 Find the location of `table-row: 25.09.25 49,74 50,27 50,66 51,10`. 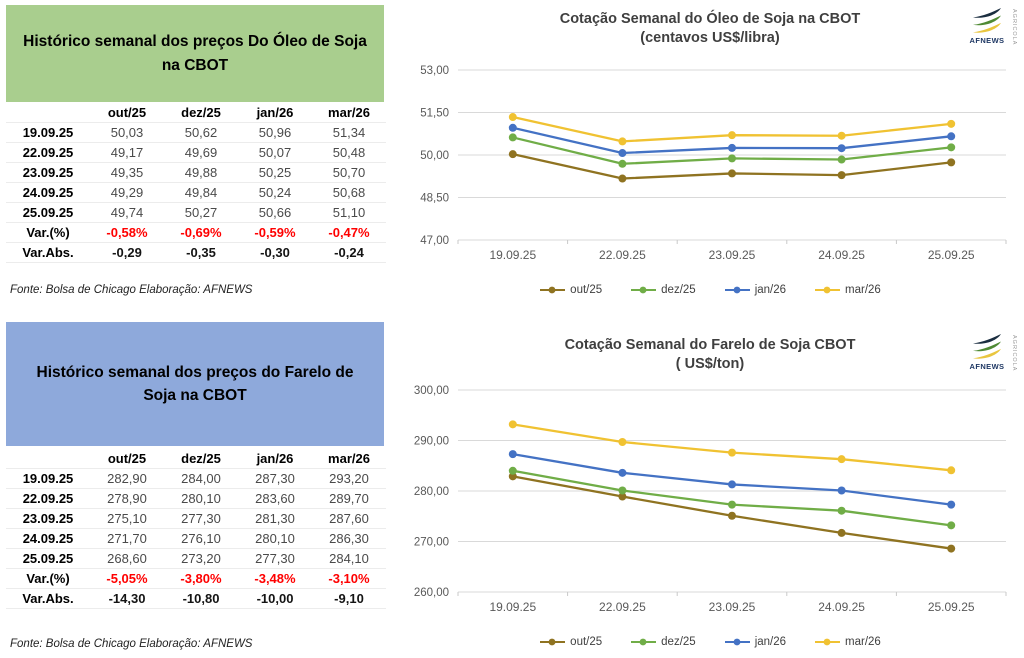

table-row: 25.09.25 49,74 50,27 50,66 51,10 is located at coordinates (196, 213).